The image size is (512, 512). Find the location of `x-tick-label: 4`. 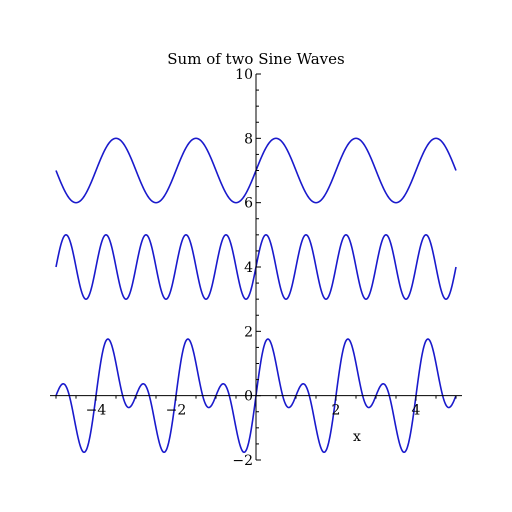

x-tick-label: 4 is located at coordinates (416, 411).